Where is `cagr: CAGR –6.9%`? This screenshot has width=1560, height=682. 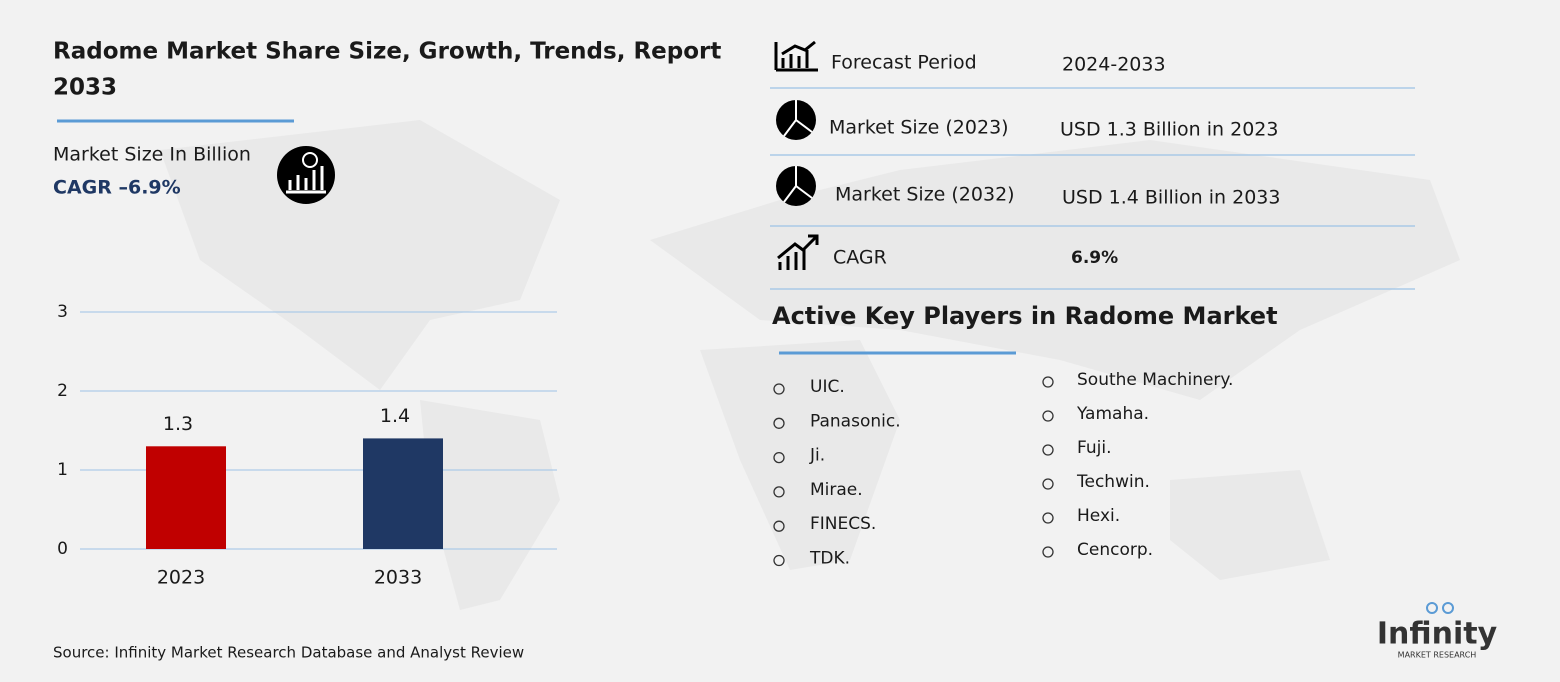
cagr: CAGR –6.9% is located at coordinates (117, 188).